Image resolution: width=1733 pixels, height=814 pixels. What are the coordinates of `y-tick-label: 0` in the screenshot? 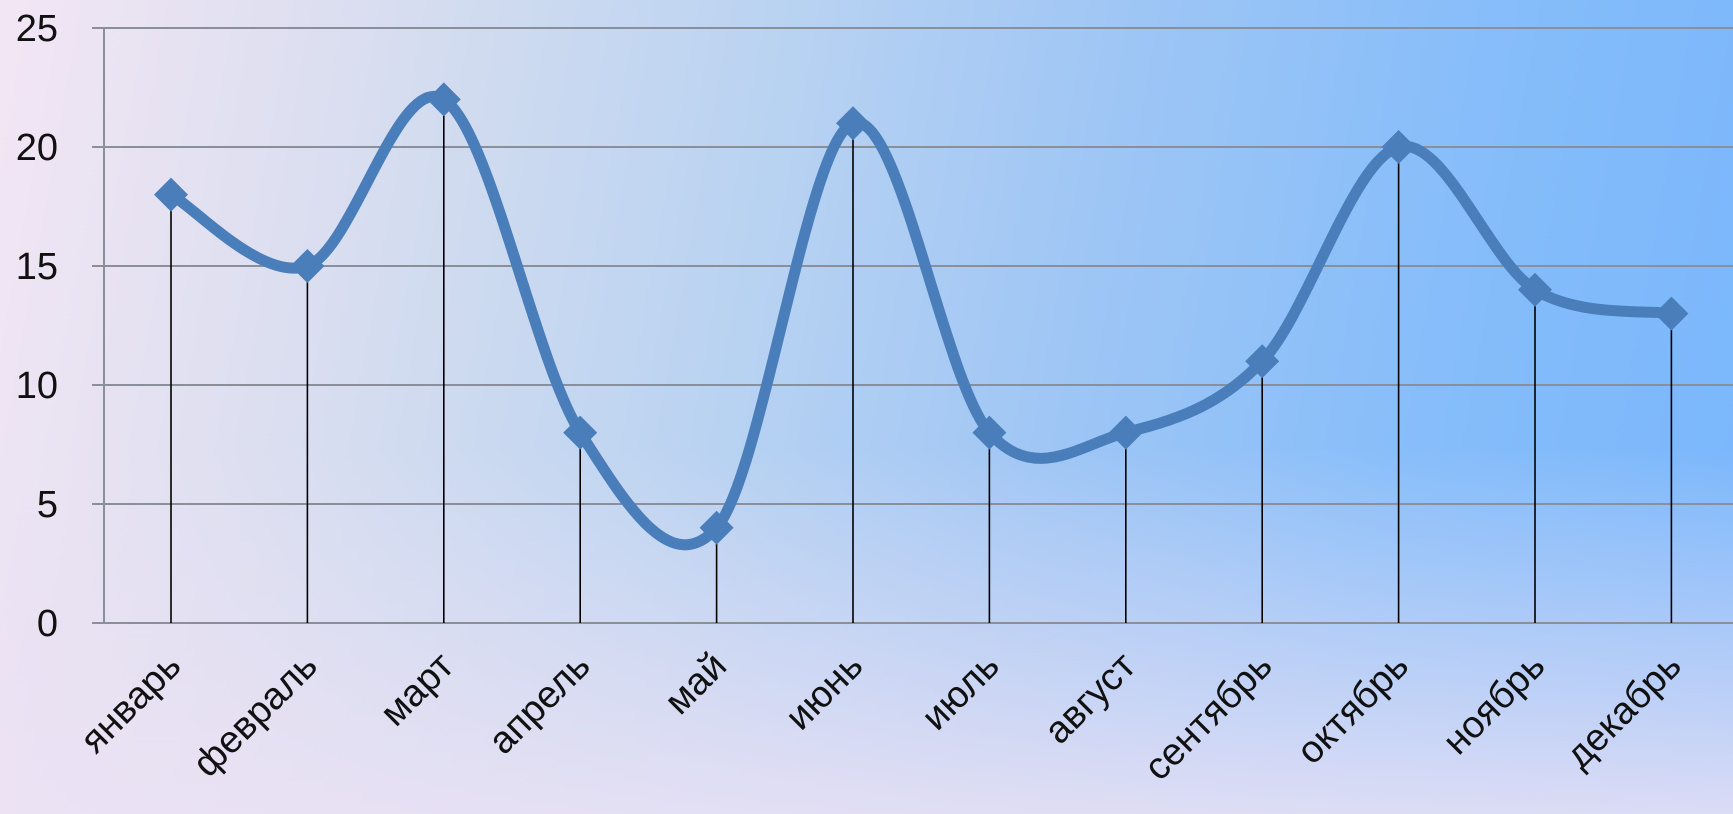 It's located at (47, 624).